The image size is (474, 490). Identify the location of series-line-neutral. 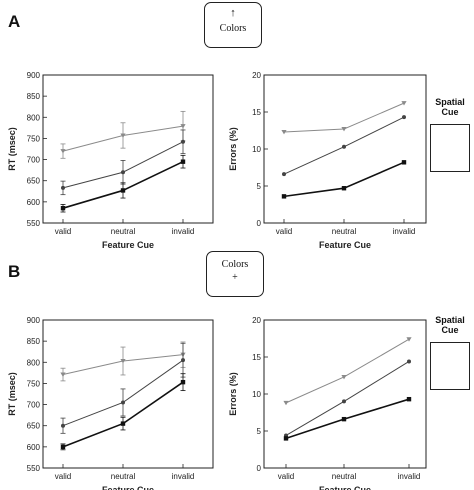
(347, 398).